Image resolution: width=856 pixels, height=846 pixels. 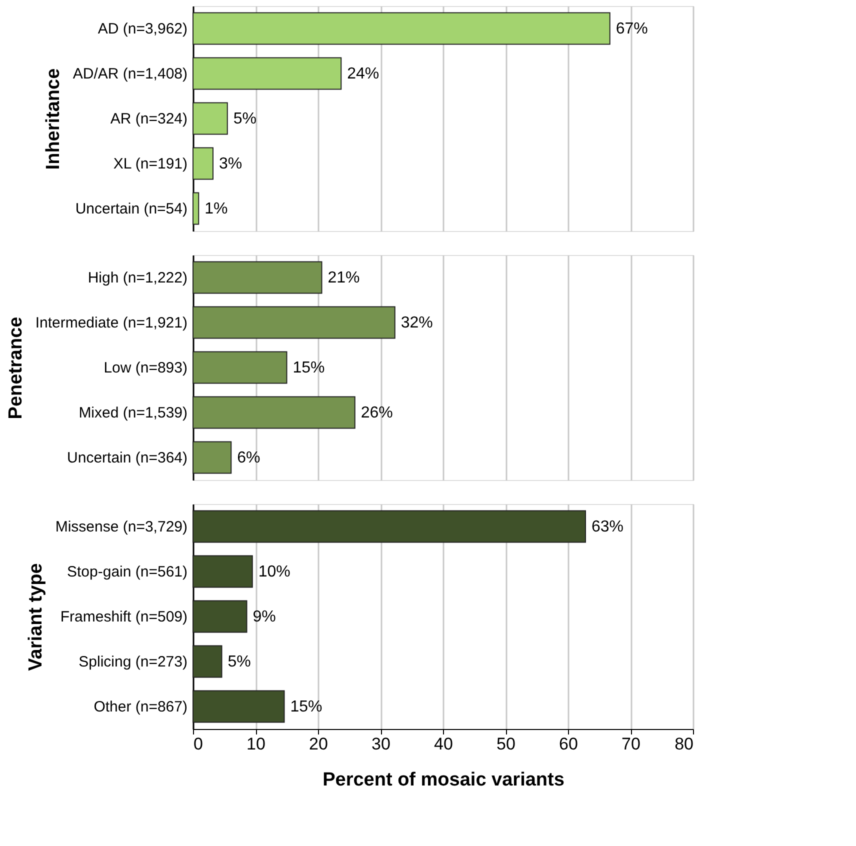 I want to click on x-tick-label: 60, so click(x=568, y=744).